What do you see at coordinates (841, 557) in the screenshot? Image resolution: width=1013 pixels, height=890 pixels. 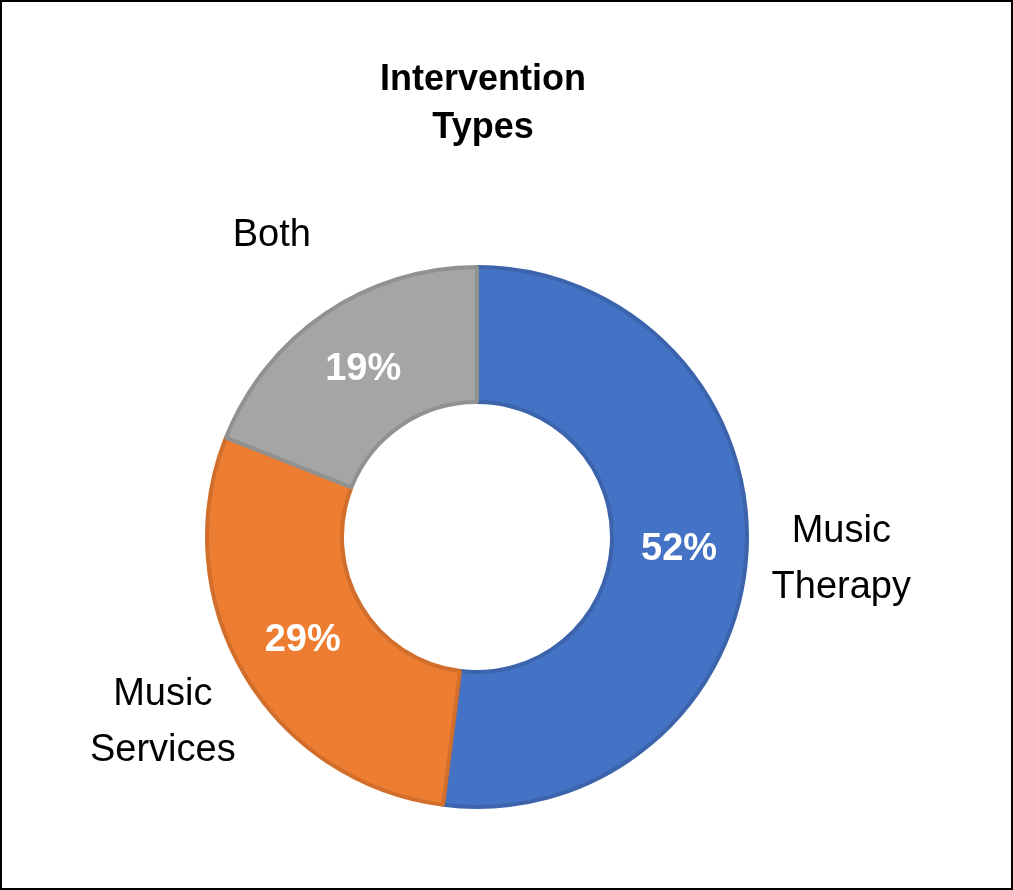 I see `slice-label: Music Therapy` at bounding box center [841, 557].